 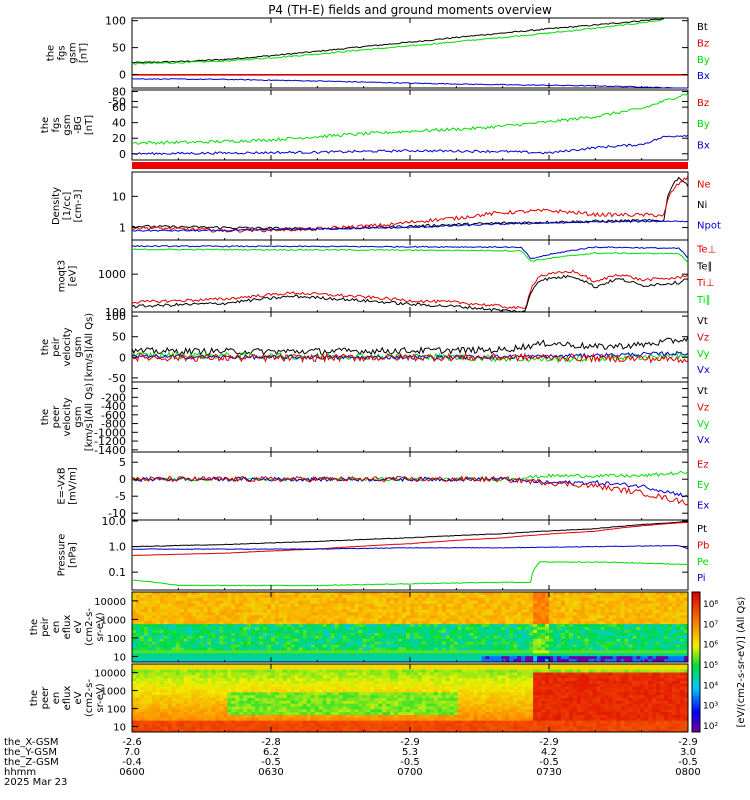 I want to click on y-axis-label-line: peir, so click(x=45, y=626).